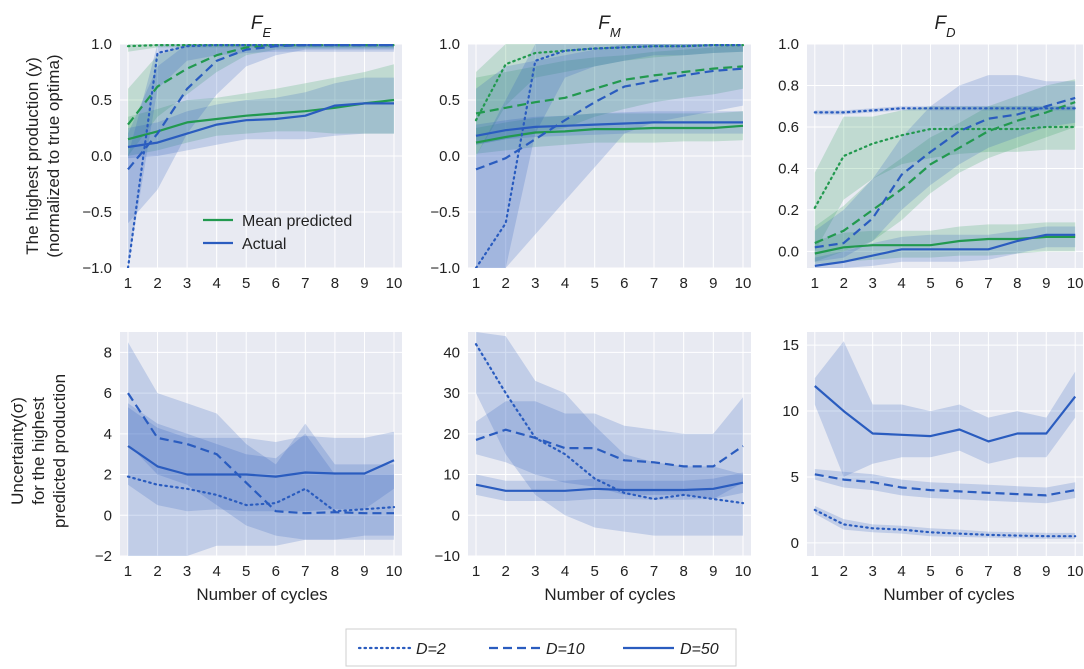 The width and height of the screenshot is (1084, 669). What do you see at coordinates (451, 352) in the screenshot?
I see `y-tick-label: 40` at bounding box center [451, 352].